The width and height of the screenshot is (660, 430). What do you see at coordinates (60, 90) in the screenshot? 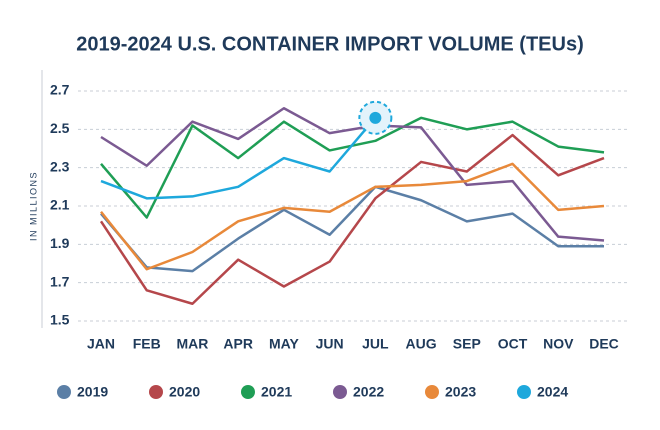
I see `y-tick-label: 2.7` at bounding box center [60, 90].